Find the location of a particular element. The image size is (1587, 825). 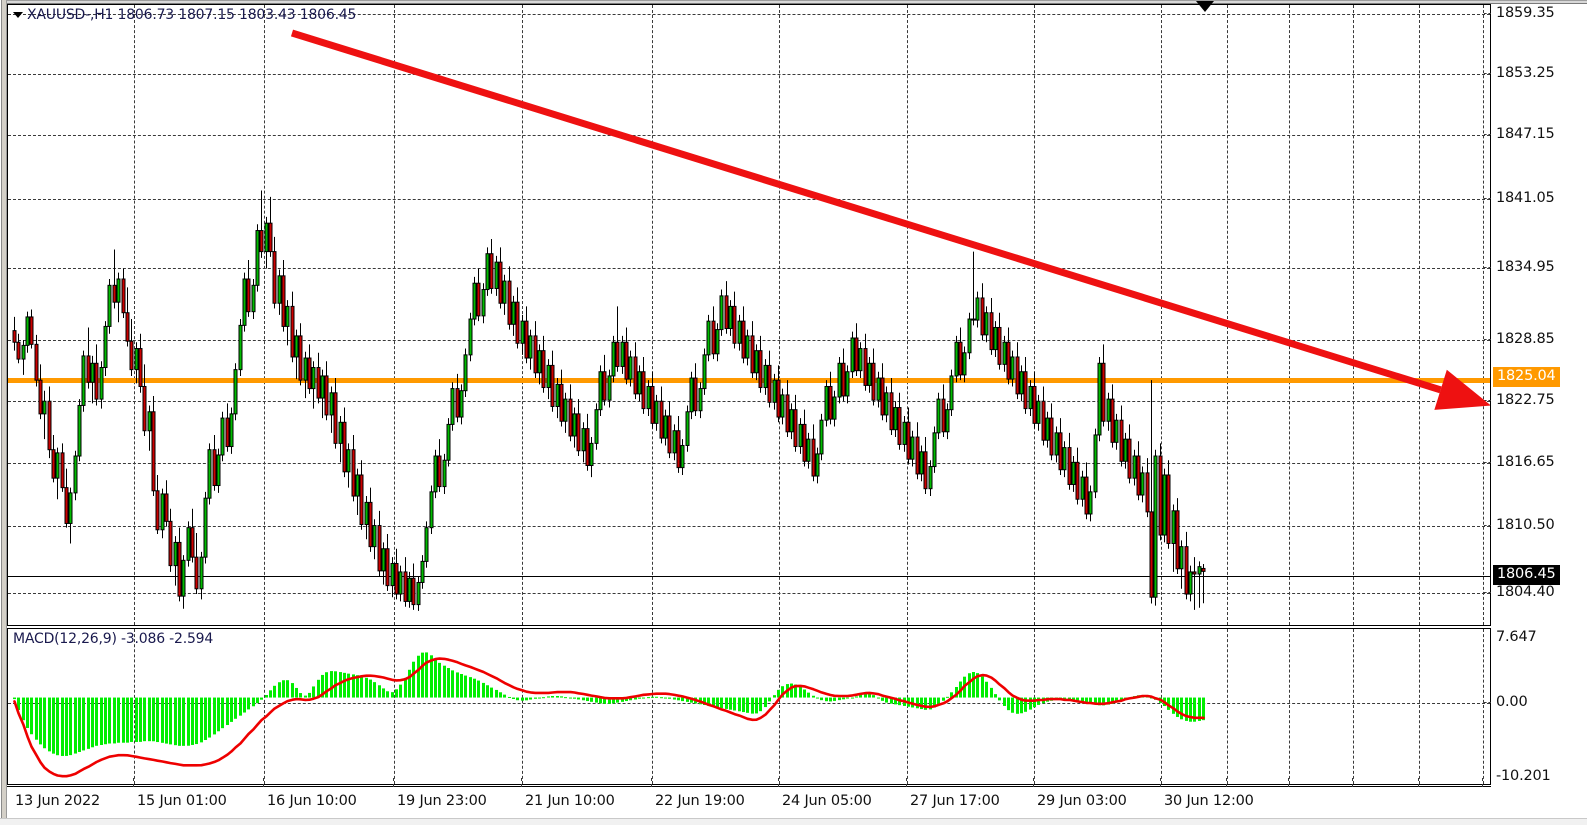

time-axis-label: 16 Jun 10:00 is located at coordinates (312, 801).